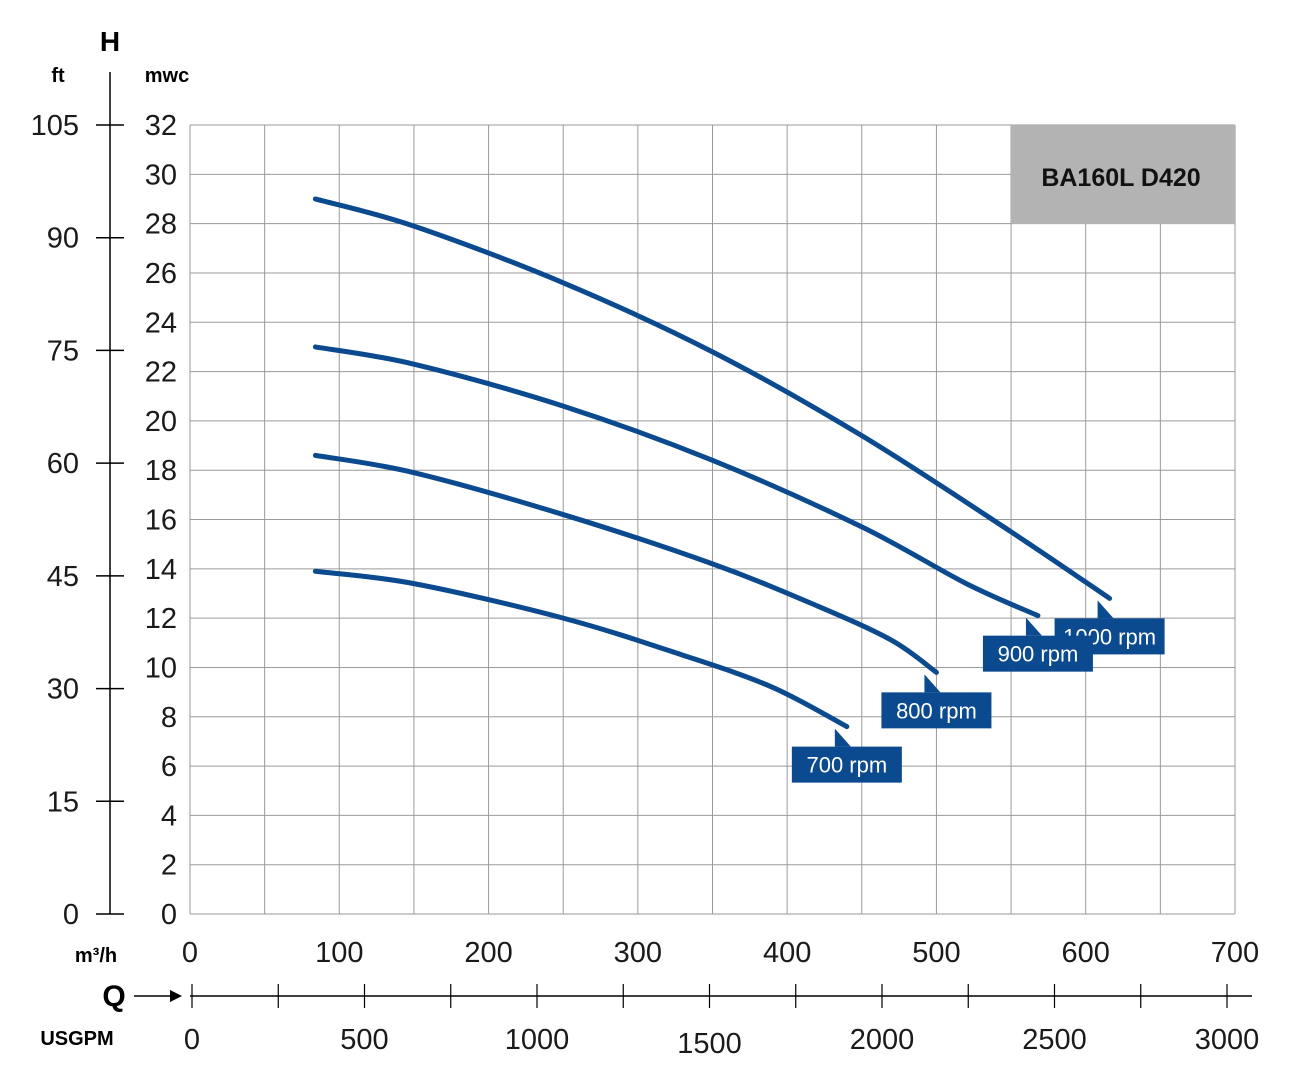 This screenshot has width=1297, height=1092. What do you see at coordinates (537, 1040) in the screenshot?
I see `usgpm-tick-label: 1000` at bounding box center [537, 1040].